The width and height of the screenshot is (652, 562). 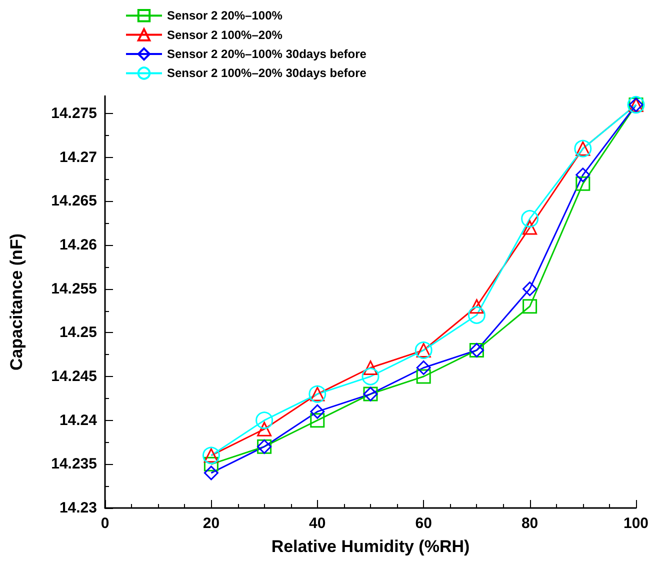 I want to click on y-tick-label: 14.265, so click(x=74, y=201).